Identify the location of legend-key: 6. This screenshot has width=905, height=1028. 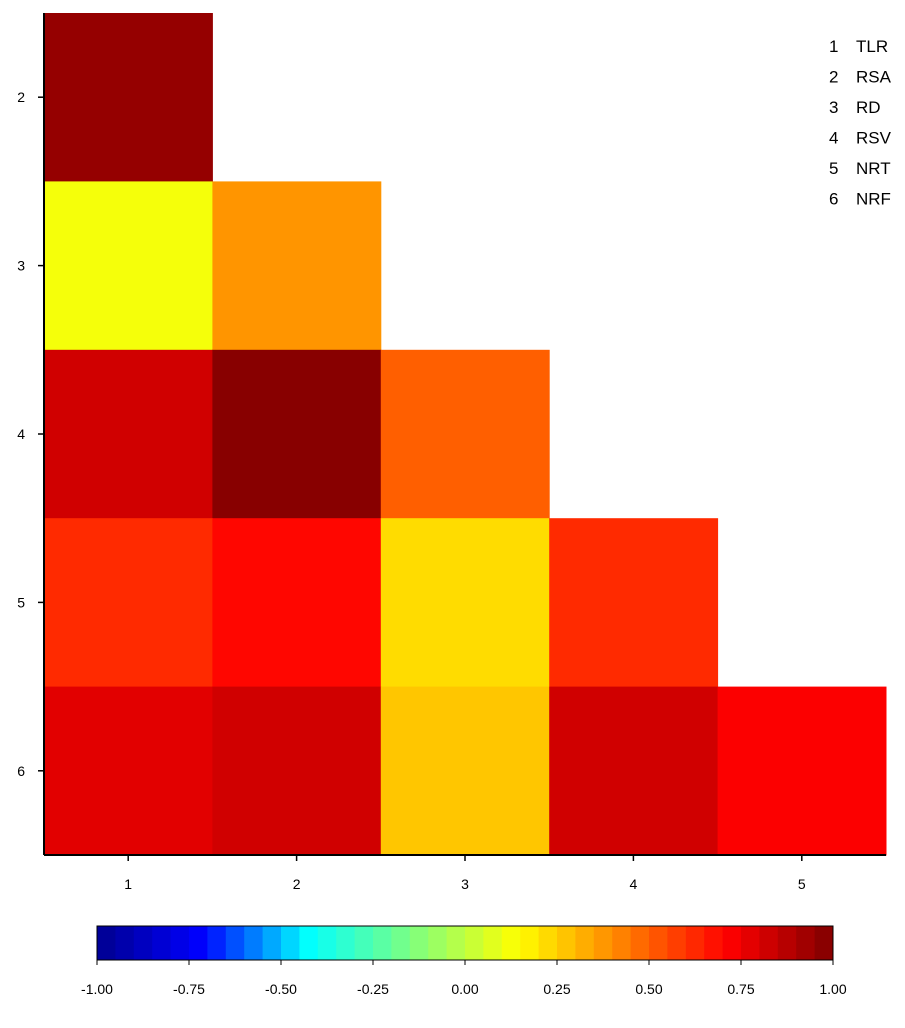
(833, 199).